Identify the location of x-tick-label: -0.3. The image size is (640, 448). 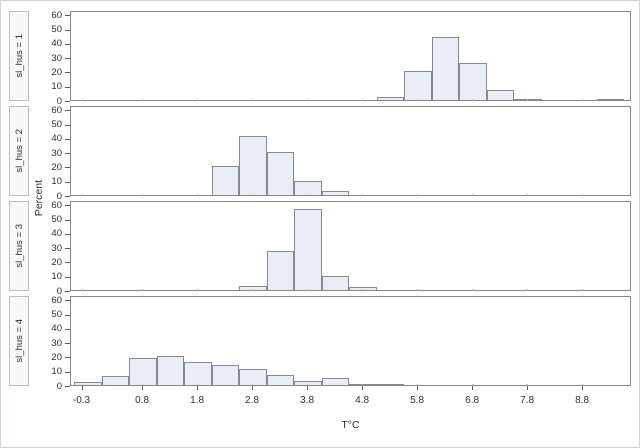
(81, 400).